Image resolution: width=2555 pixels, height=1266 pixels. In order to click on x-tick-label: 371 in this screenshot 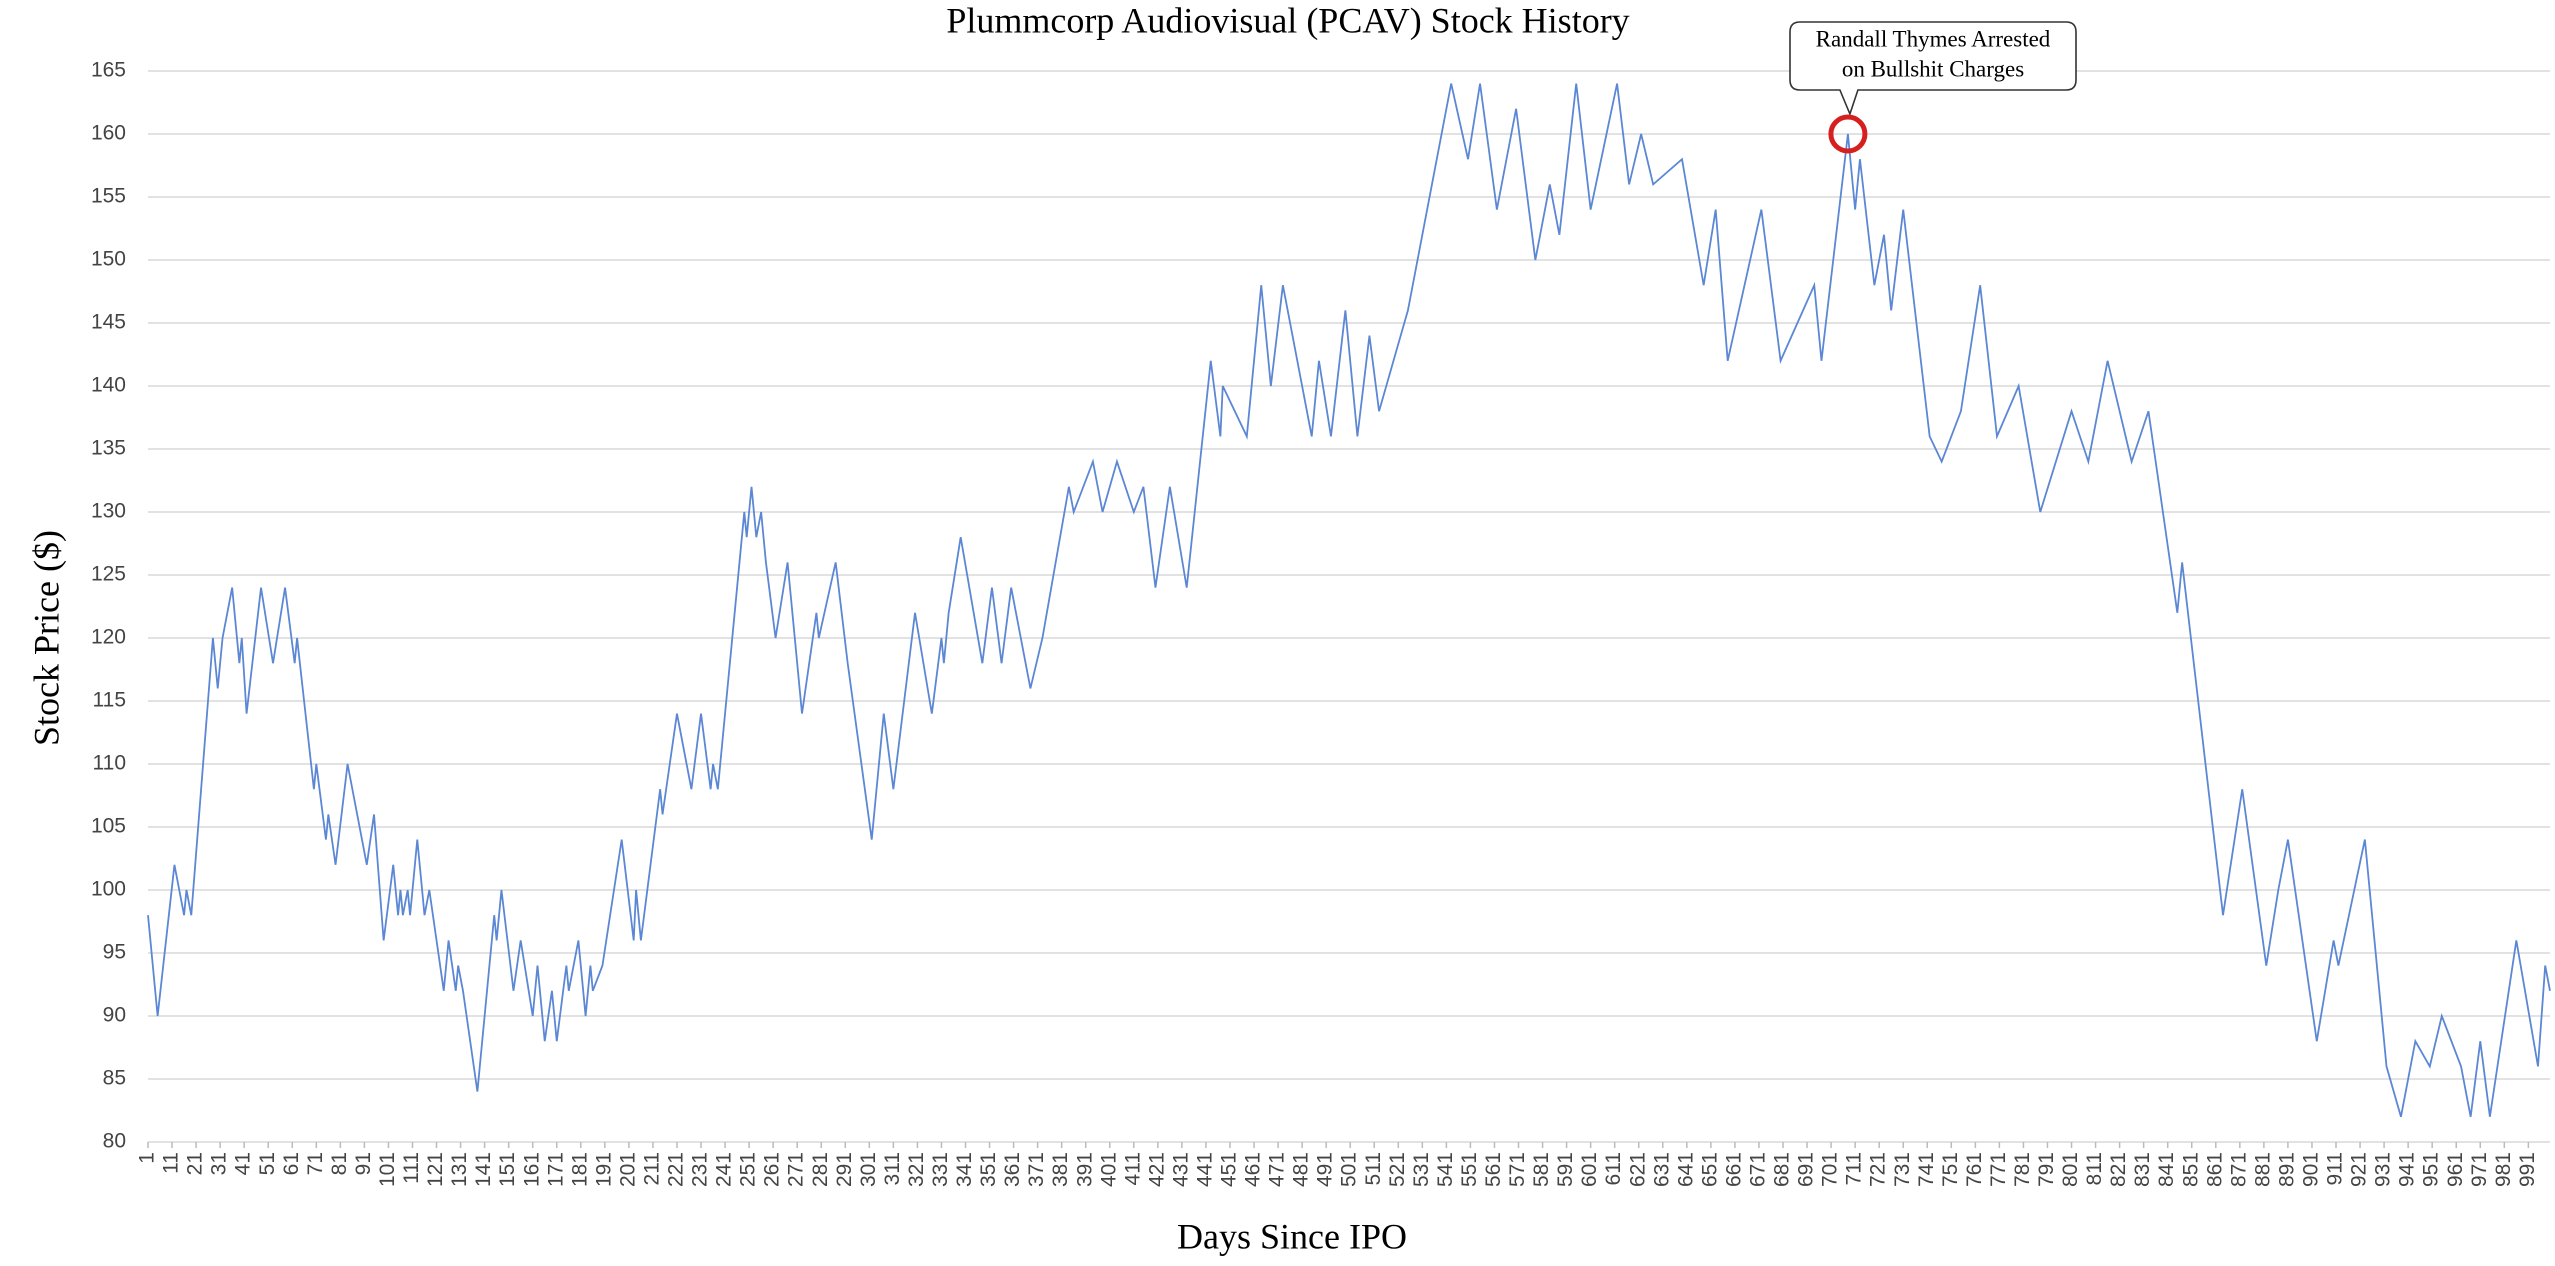, I will do `click(1036, 1169)`.